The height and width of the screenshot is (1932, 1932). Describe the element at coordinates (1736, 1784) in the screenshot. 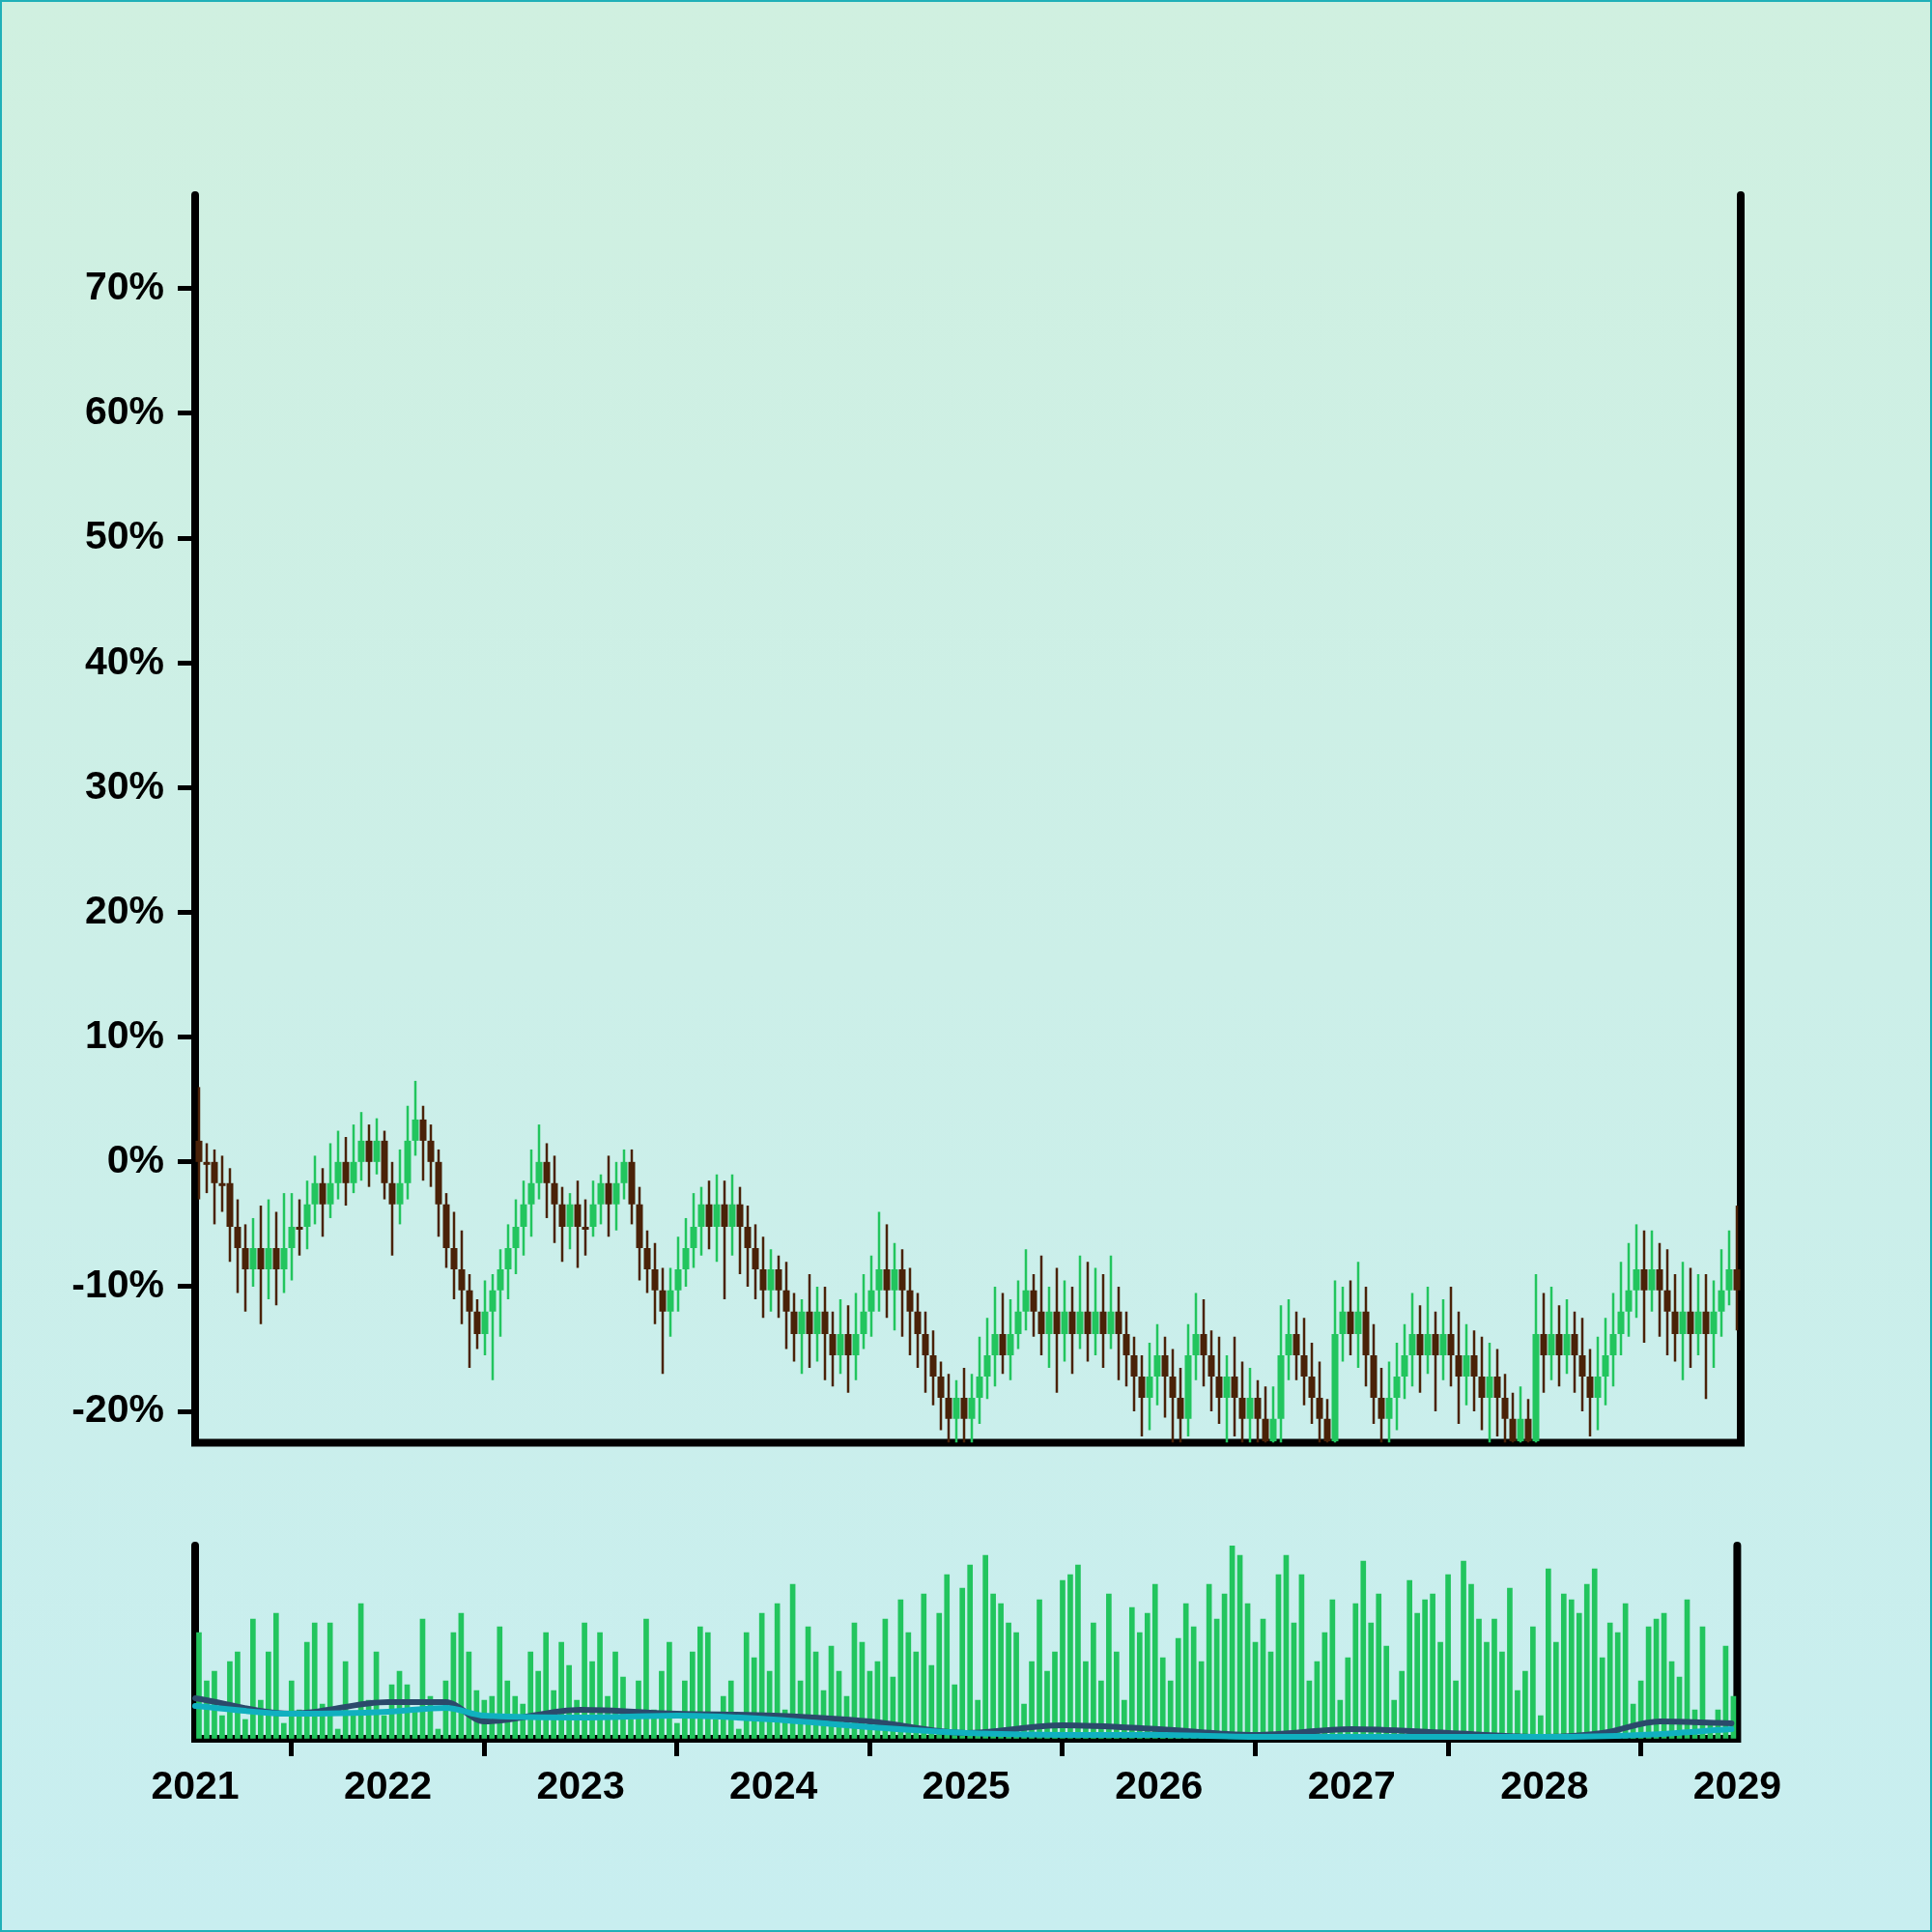

I see `x-tick-label: 2029` at that location.